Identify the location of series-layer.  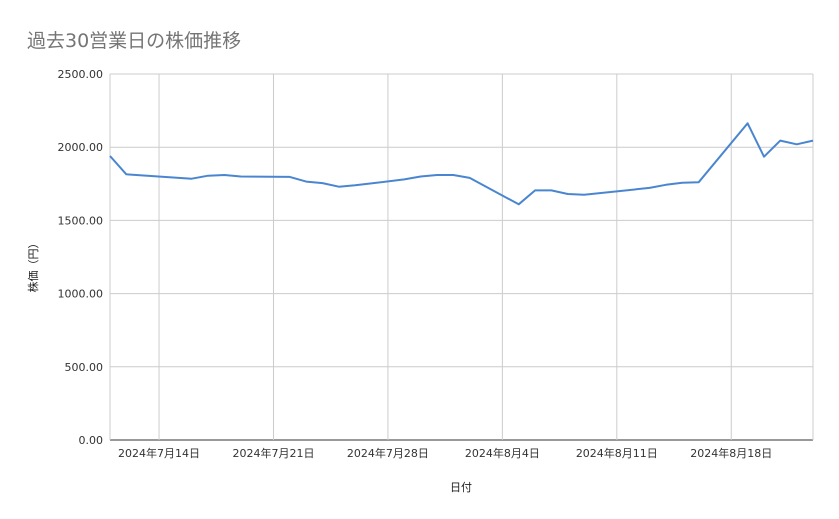
(461, 164).